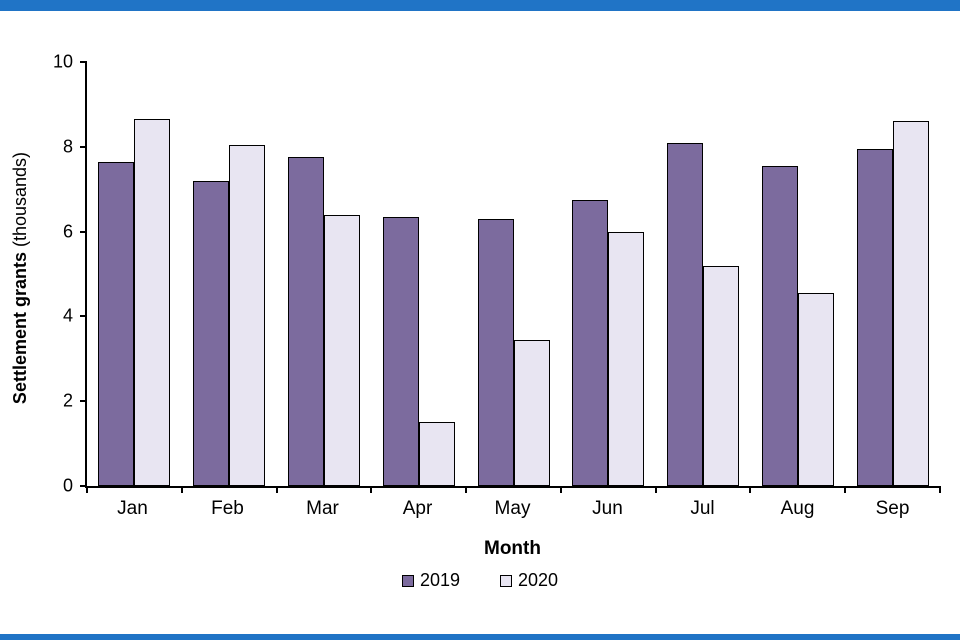 The image size is (960, 640). What do you see at coordinates (67, 231) in the screenshot?
I see `y-tick-label-6: 6` at bounding box center [67, 231].